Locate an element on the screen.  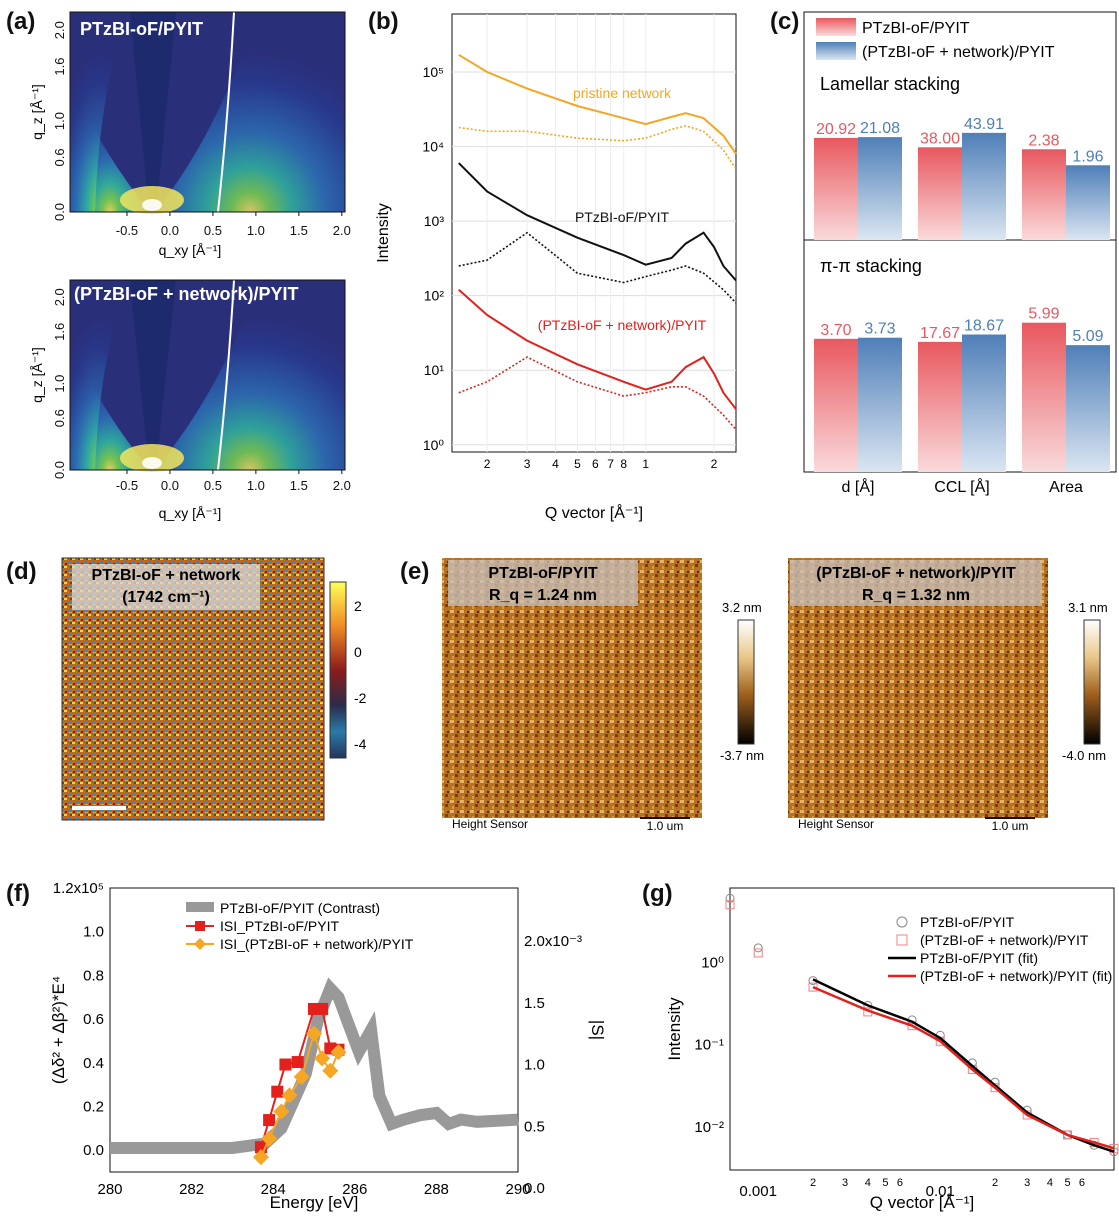
y-tick-label: 10¹ is located at coordinates (434, 370).